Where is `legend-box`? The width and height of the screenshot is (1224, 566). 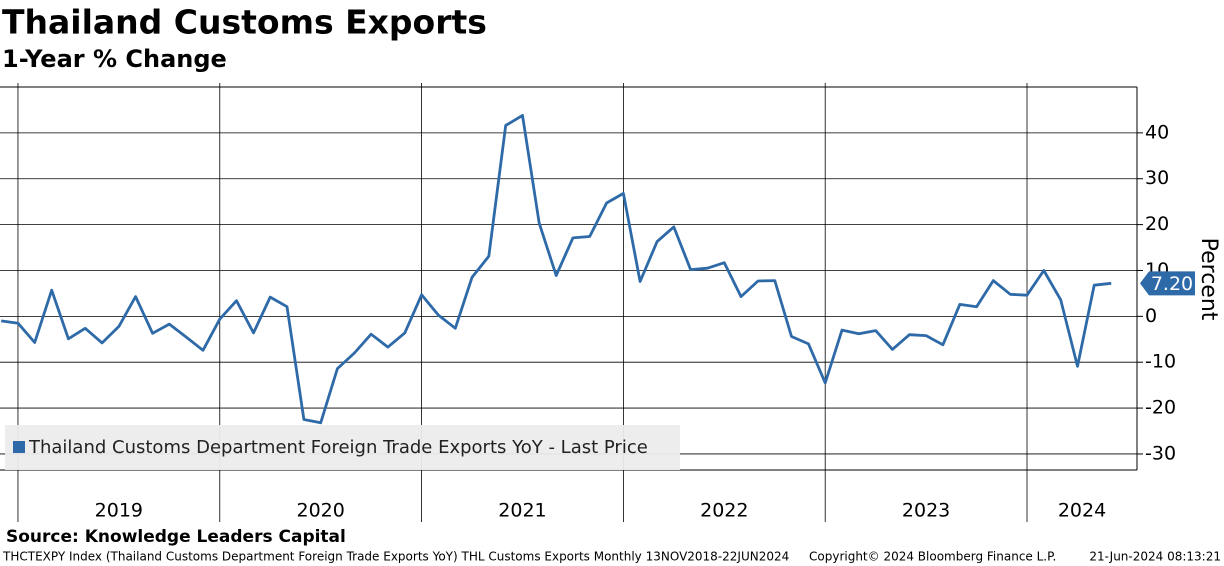 legend-box is located at coordinates (342, 447).